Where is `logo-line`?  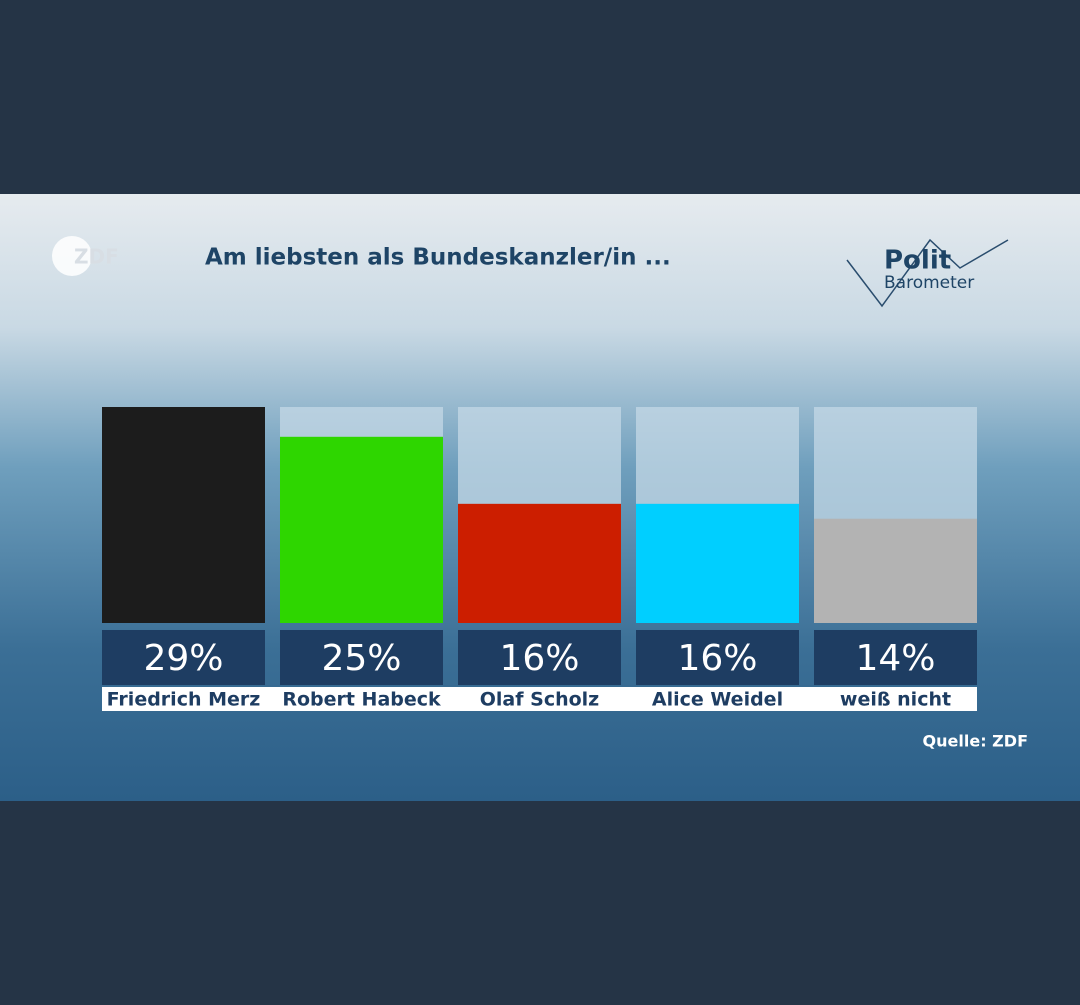
logo-line is located at coordinates (927, 273).